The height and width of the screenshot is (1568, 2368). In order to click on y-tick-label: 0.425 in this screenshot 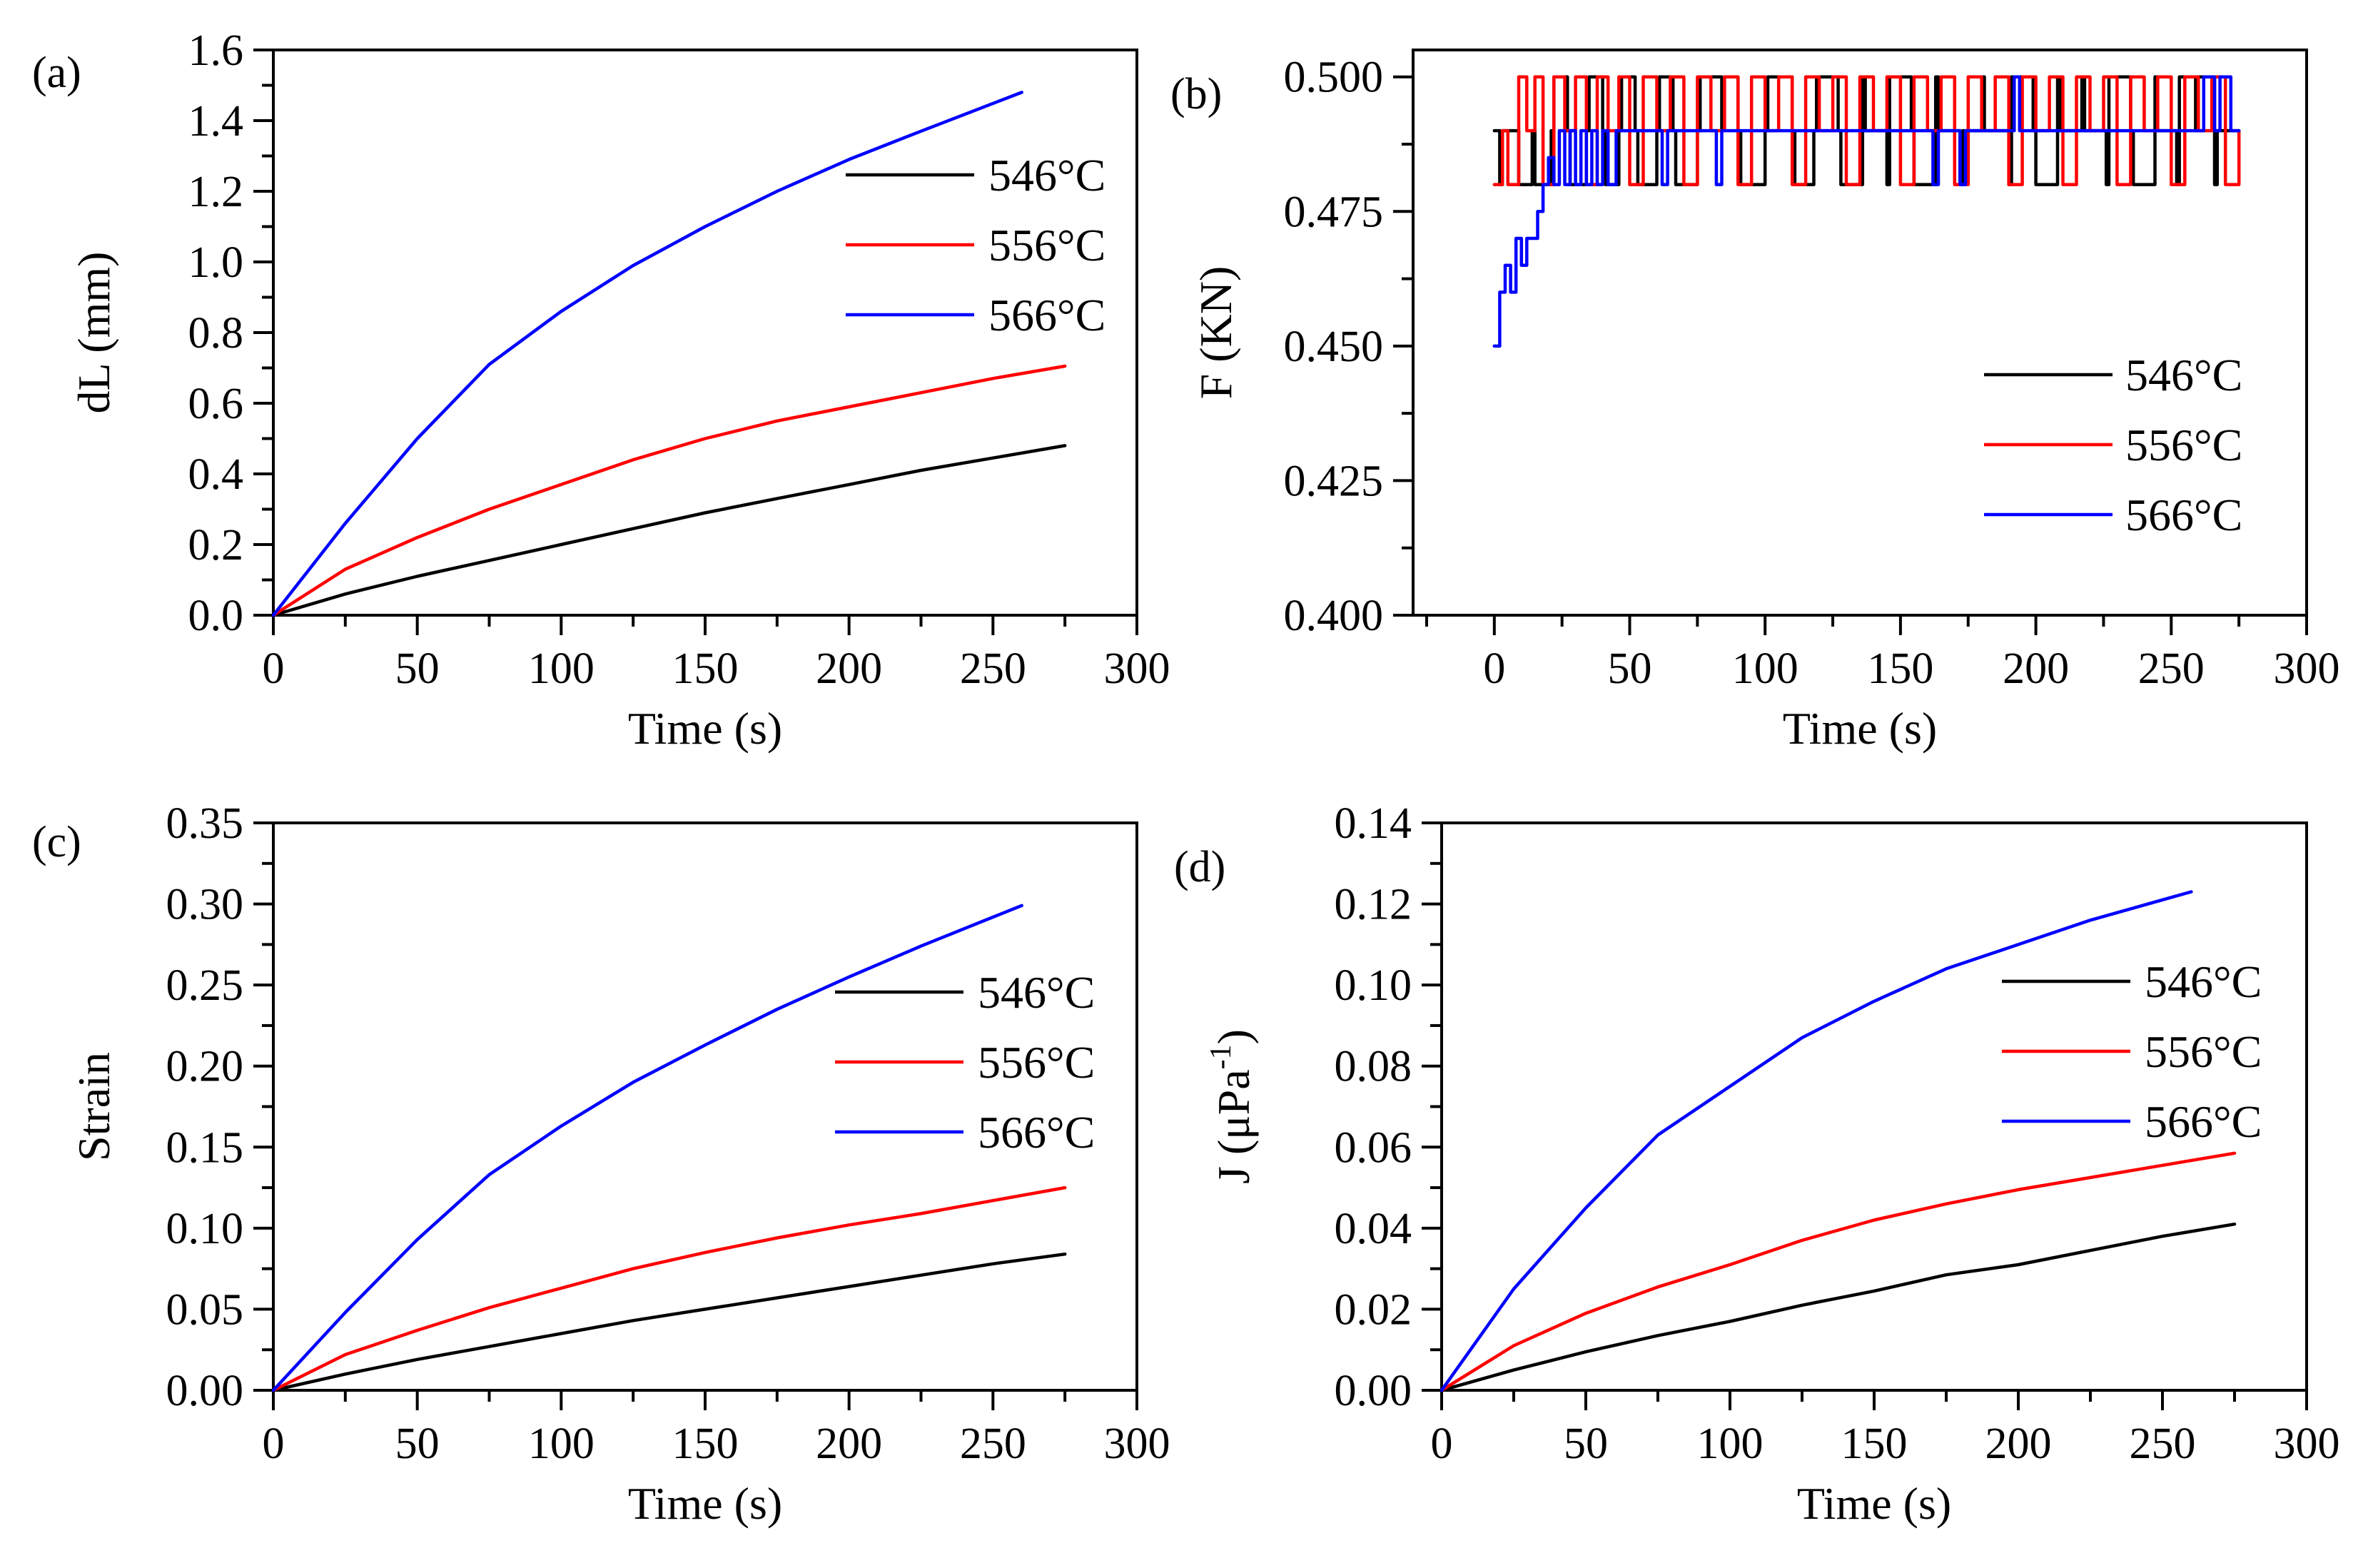, I will do `click(1334, 481)`.